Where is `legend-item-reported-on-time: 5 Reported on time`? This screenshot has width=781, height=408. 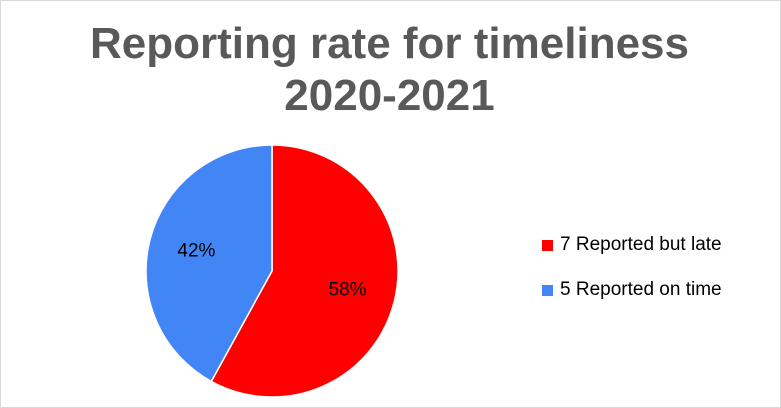 legend-item-reported-on-time: 5 Reported on time is located at coordinates (632, 290).